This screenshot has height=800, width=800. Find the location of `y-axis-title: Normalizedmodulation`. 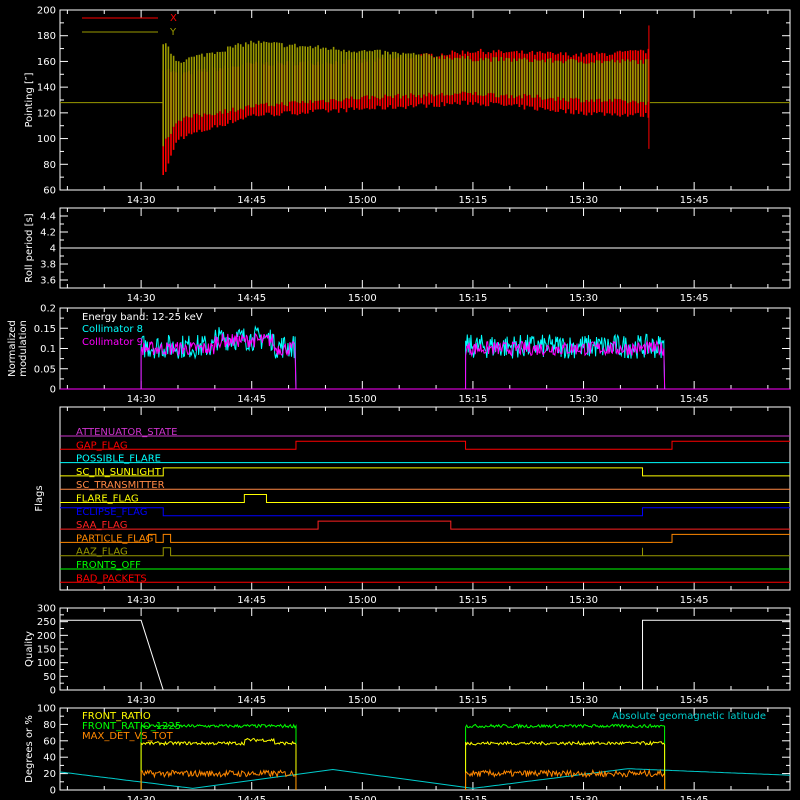

y-axis-title: Normalizedmodulation is located at coordinates (18, 348).